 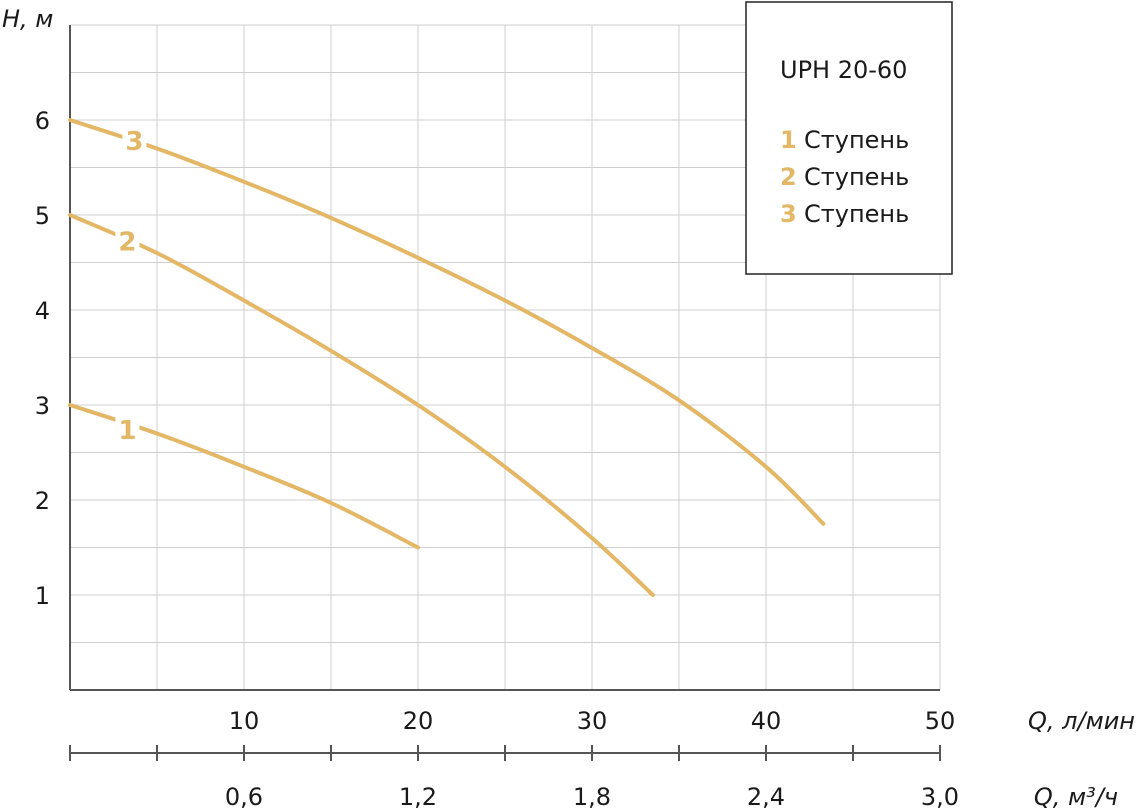 I want to click on y-tick-label: 4, so click(x=42, y=311).